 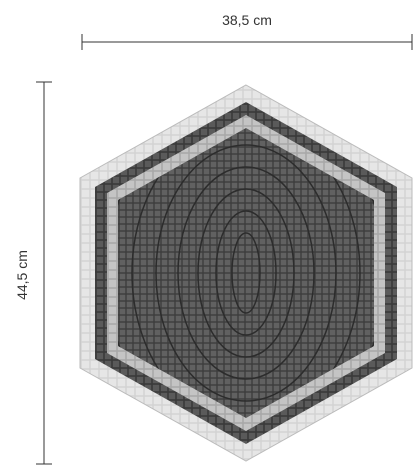 I want to click on height-label: 44,5 cm, so click(x=22, y=275).